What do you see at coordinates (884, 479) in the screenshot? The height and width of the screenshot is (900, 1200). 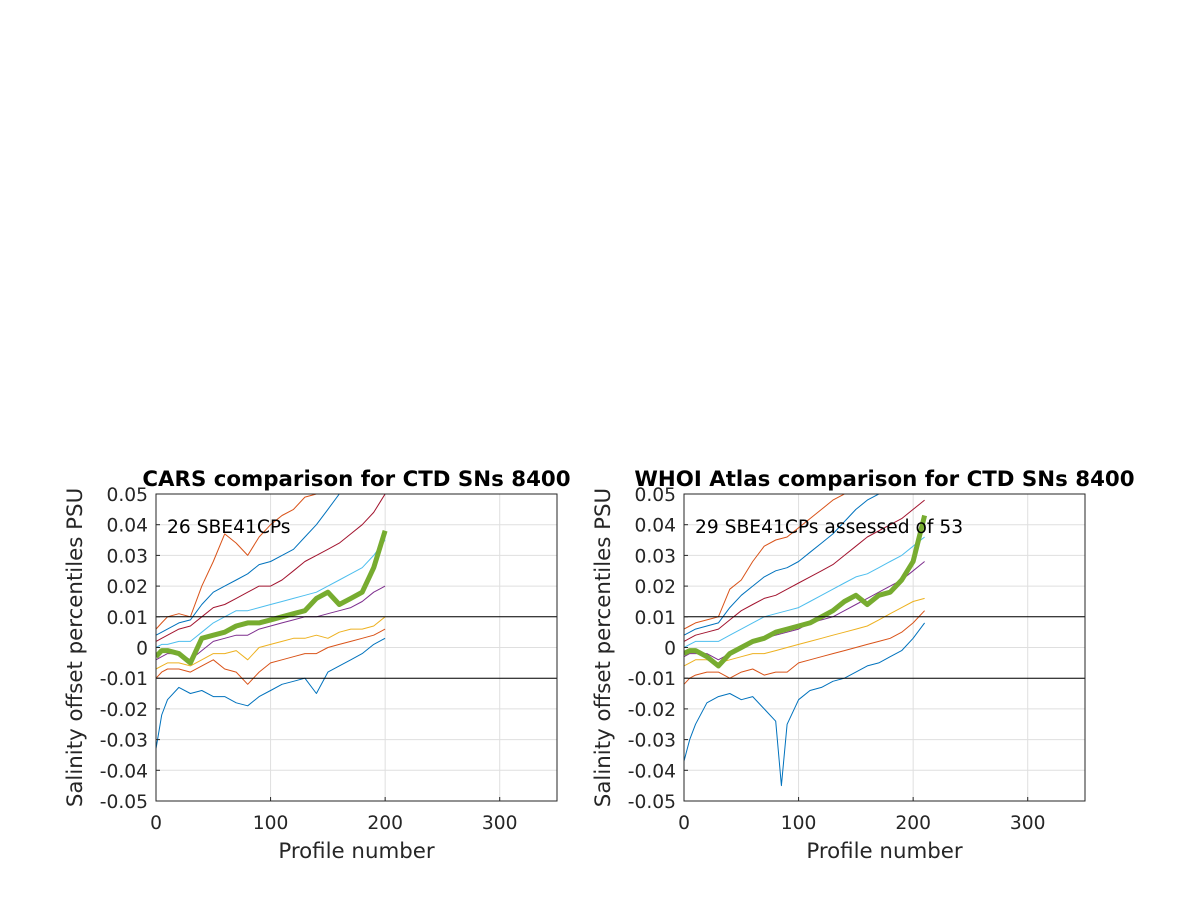 I see `chart-title: WHOI Atlas comparison for CTD SNs 8400` at bounding box center [884, 479].